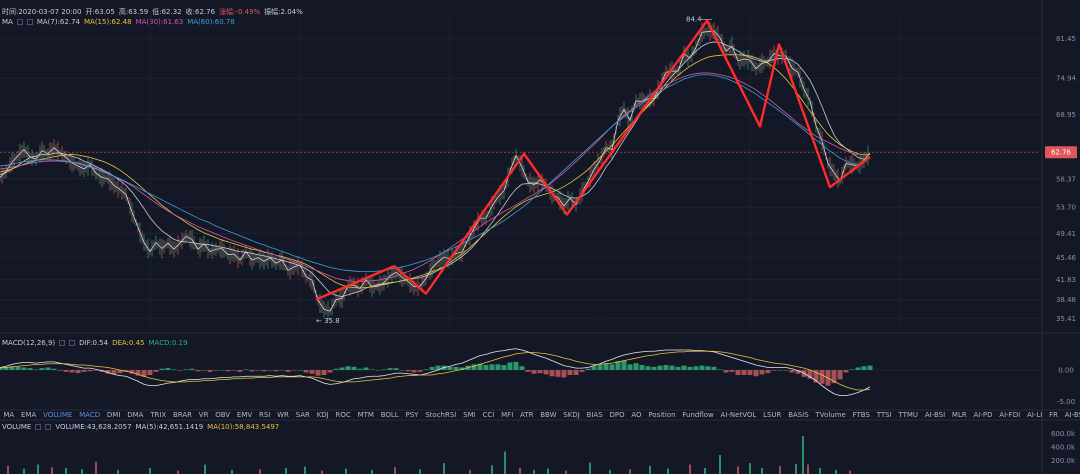  Describe the element at coordinates (389, 415) in the screenshot. I see `tab-boll: BOLL` at that location.